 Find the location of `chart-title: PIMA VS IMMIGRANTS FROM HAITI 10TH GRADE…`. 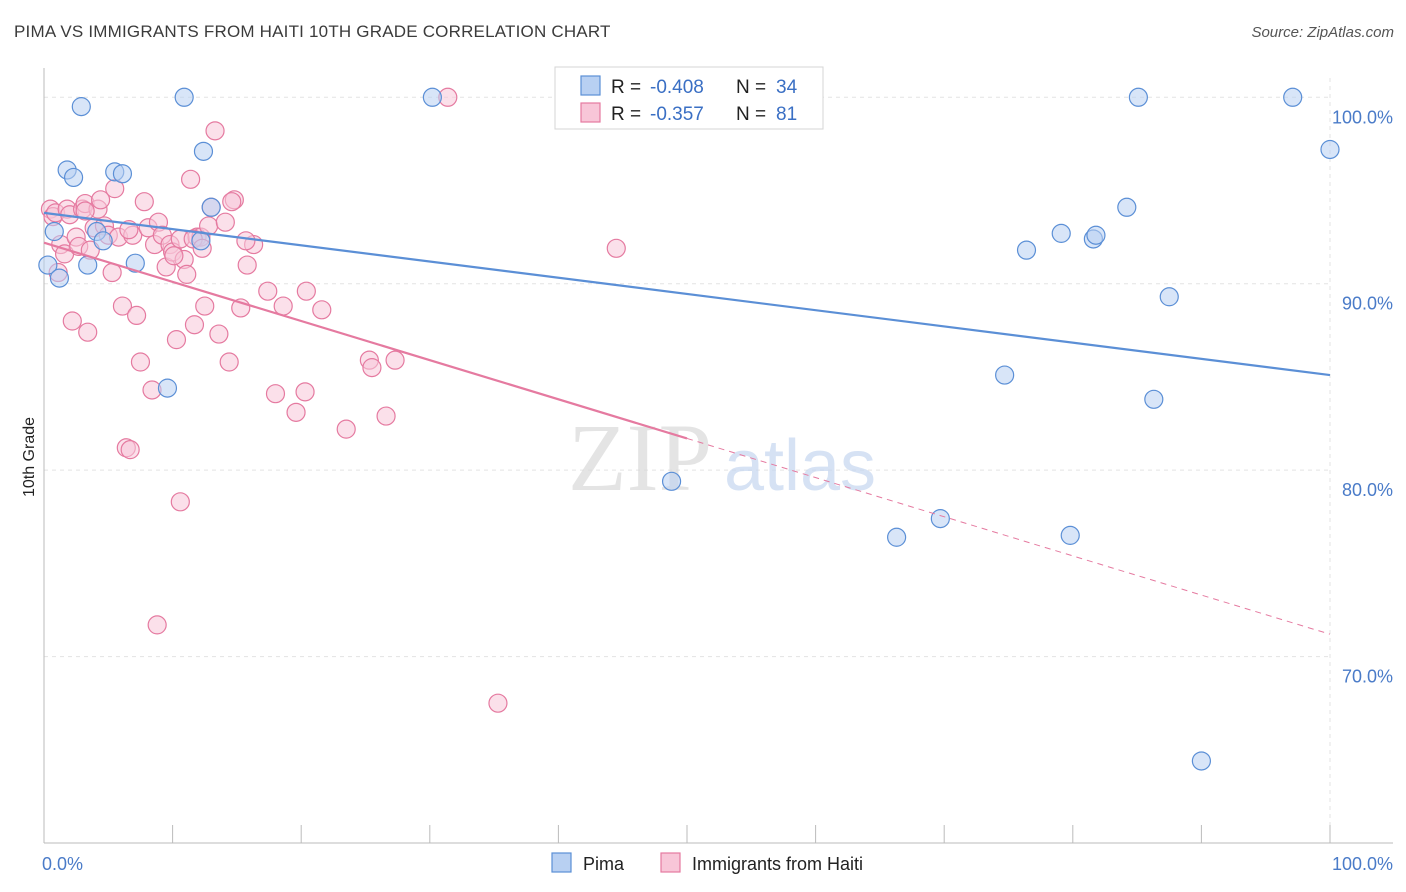

chart-title: PIMA VS IMMIGRANTS FROM HAITI 10TH GRADE… is located at coordinates (312, 31).